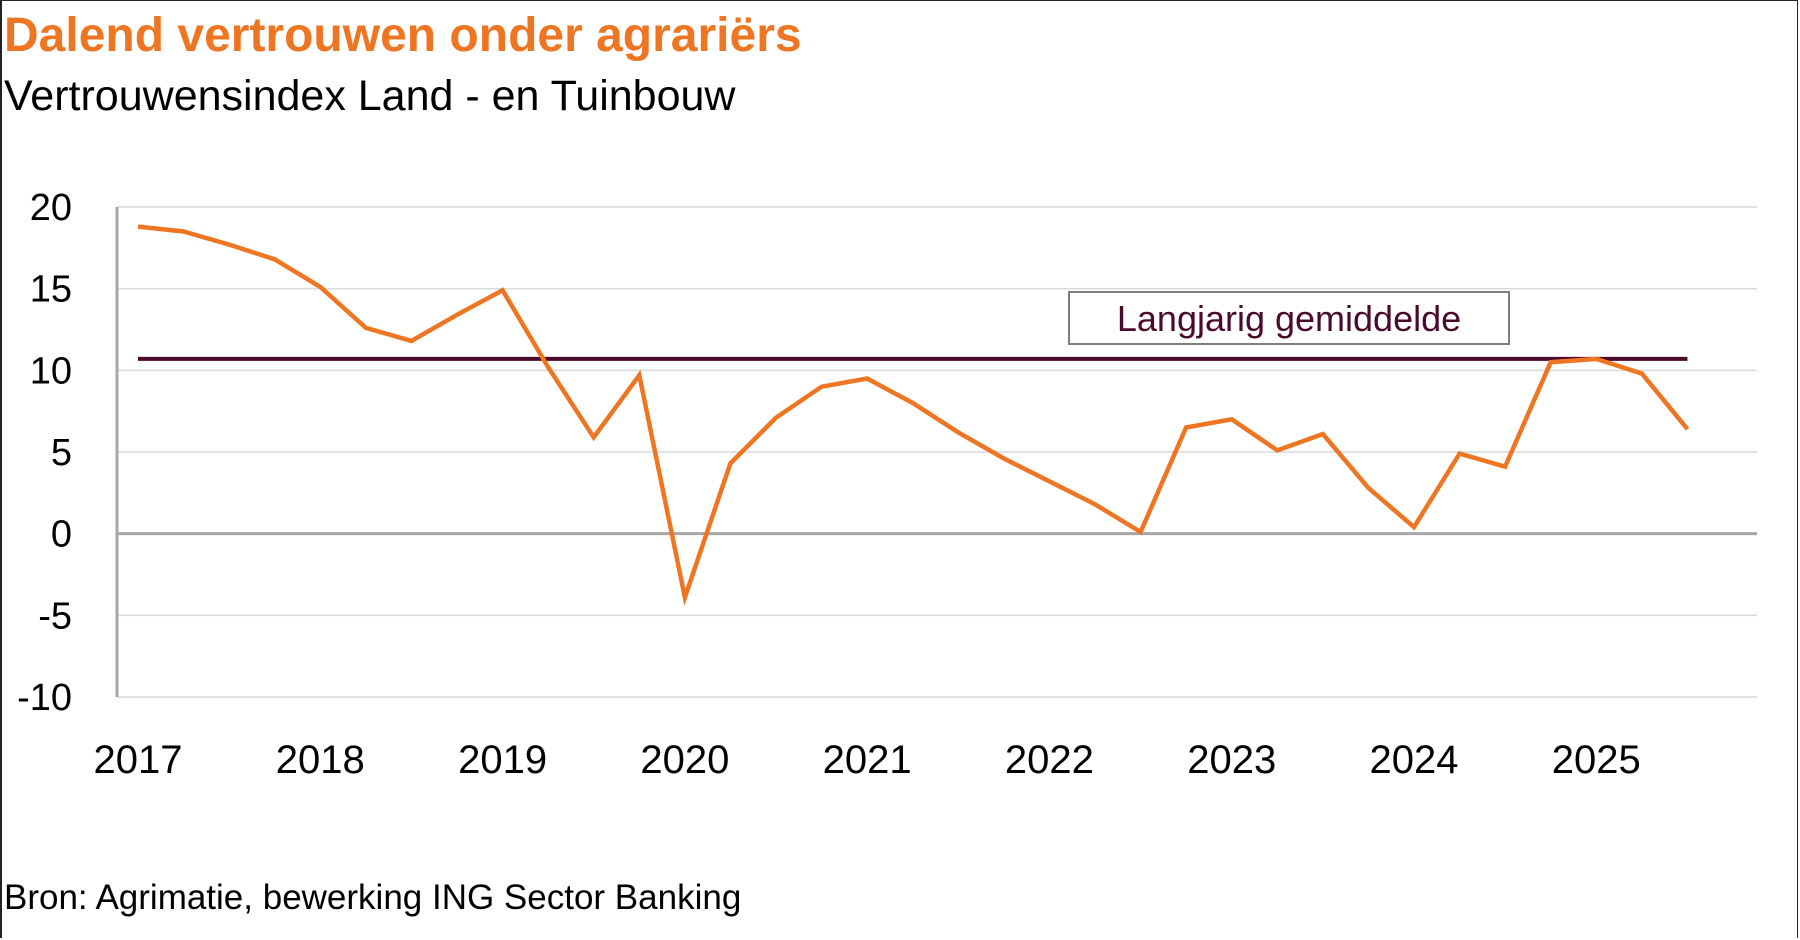 The image size is (1800, 940). I want to click on annotation-box, so click(1289, 318).